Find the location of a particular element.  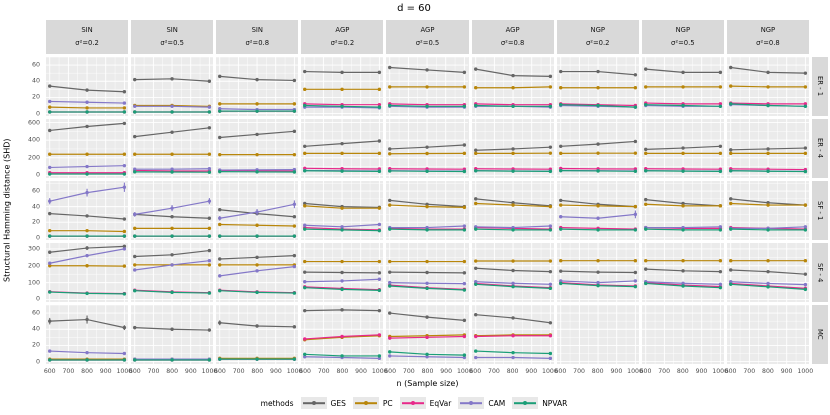

y-tick-label: 60 is located at coordinates (35, 313).